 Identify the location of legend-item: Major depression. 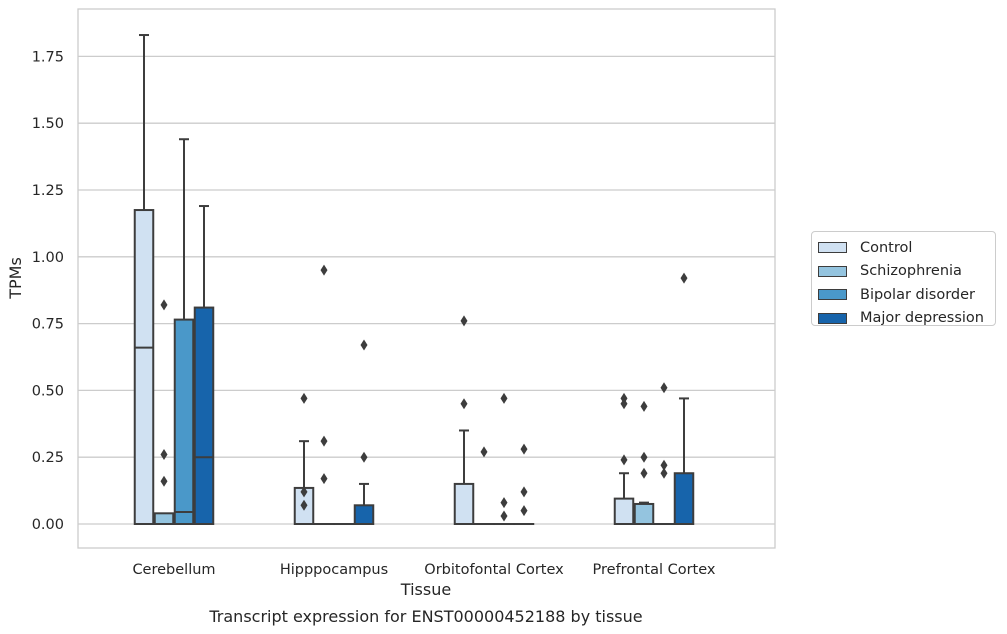
(906, 319).